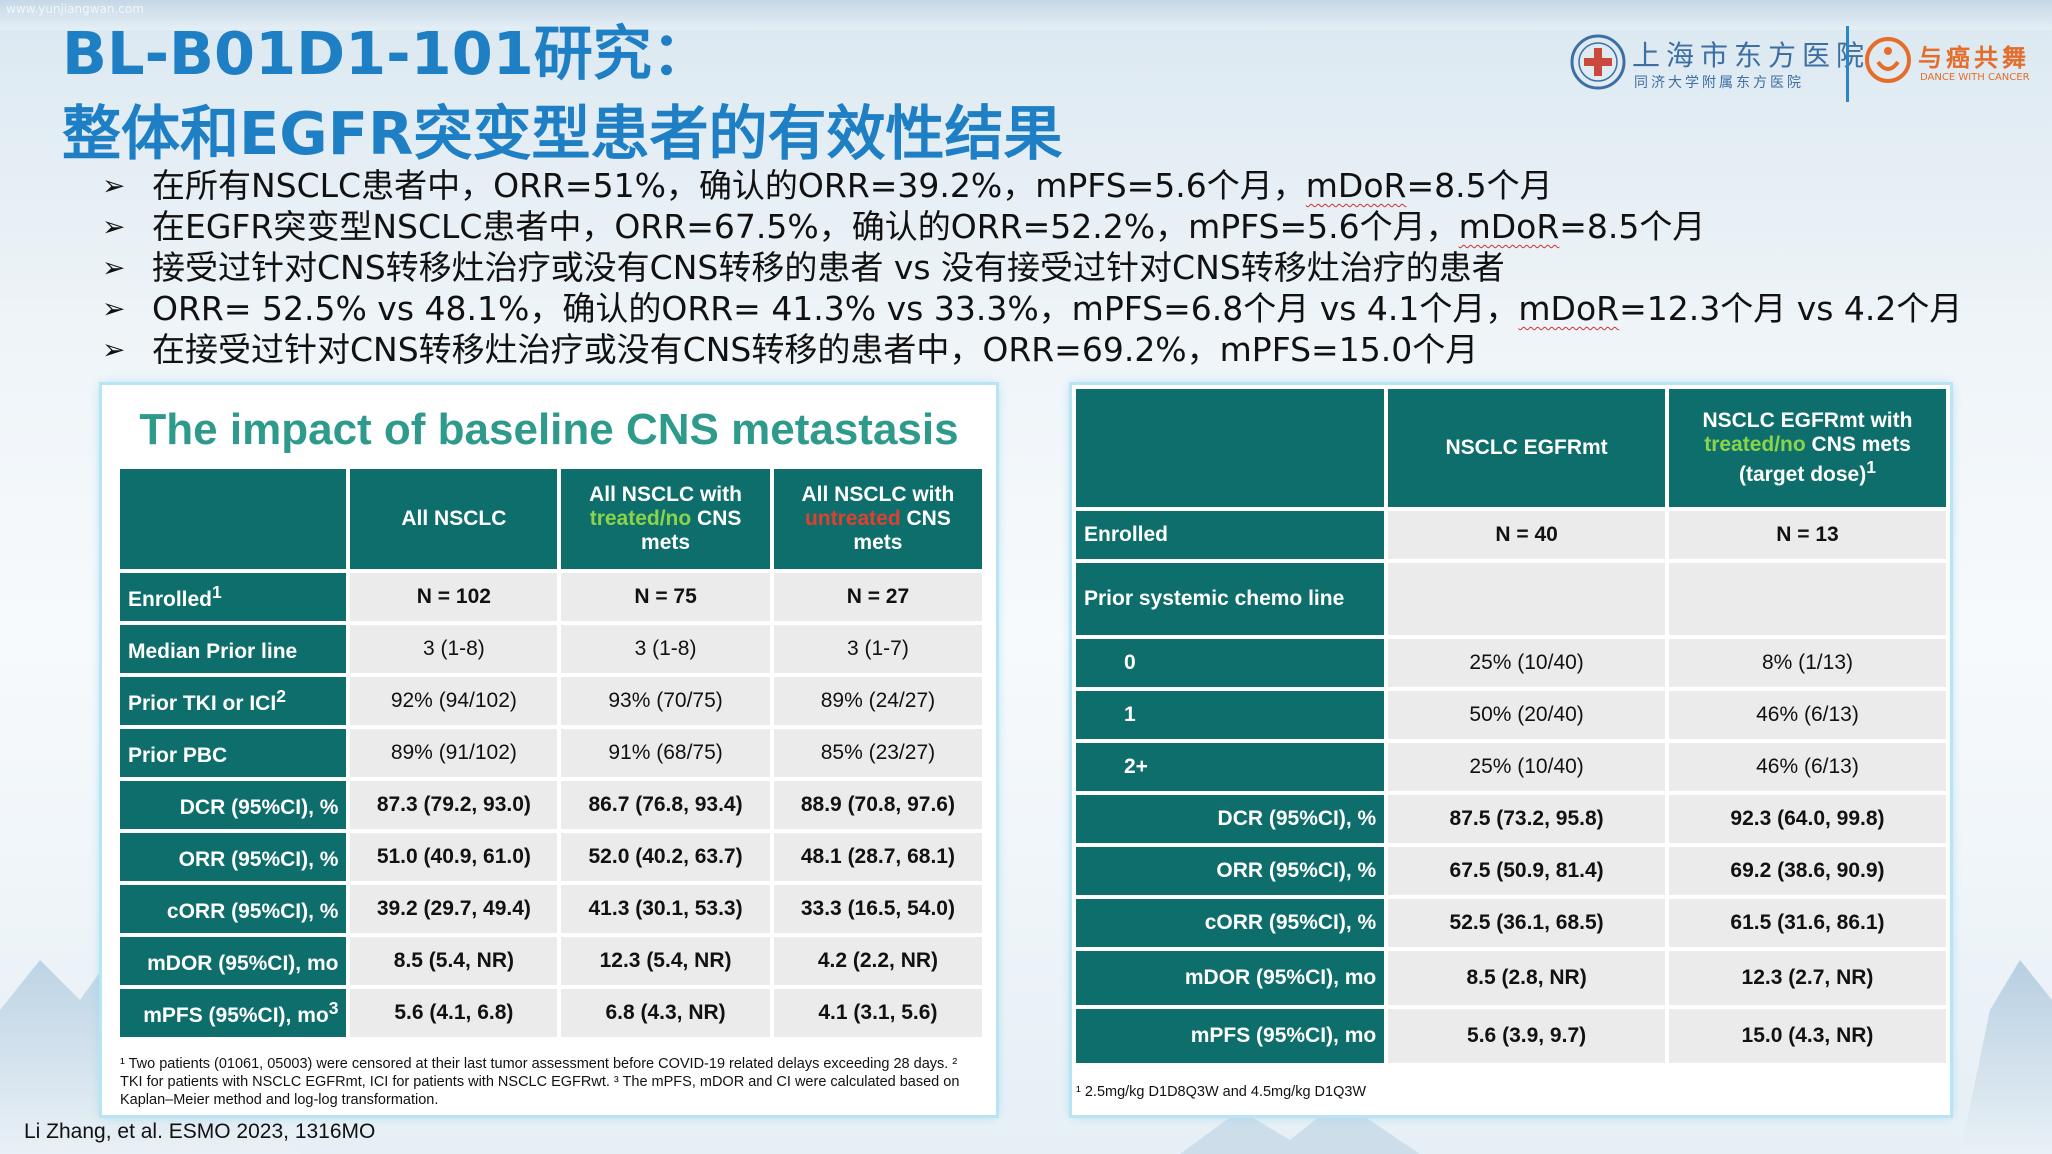  Describe the element at coordinates (454, 909) in the screenshot. I see `table-cell: 39.2 (29.7, 49.4)` at that location.